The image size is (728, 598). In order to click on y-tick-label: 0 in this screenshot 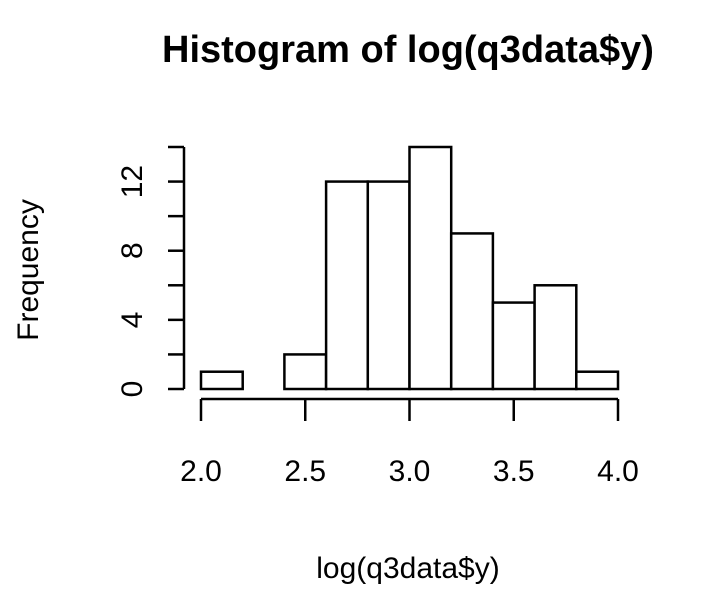, I will do `click(132, 389)`.